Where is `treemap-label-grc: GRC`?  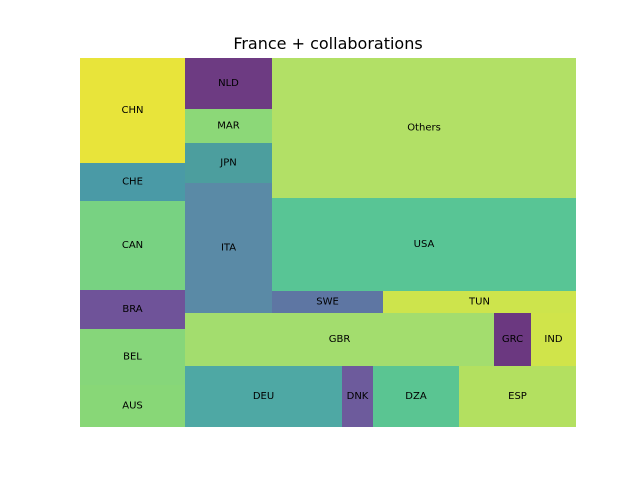
treemap-label-grc: GRC is located at coordinates (512, 339).